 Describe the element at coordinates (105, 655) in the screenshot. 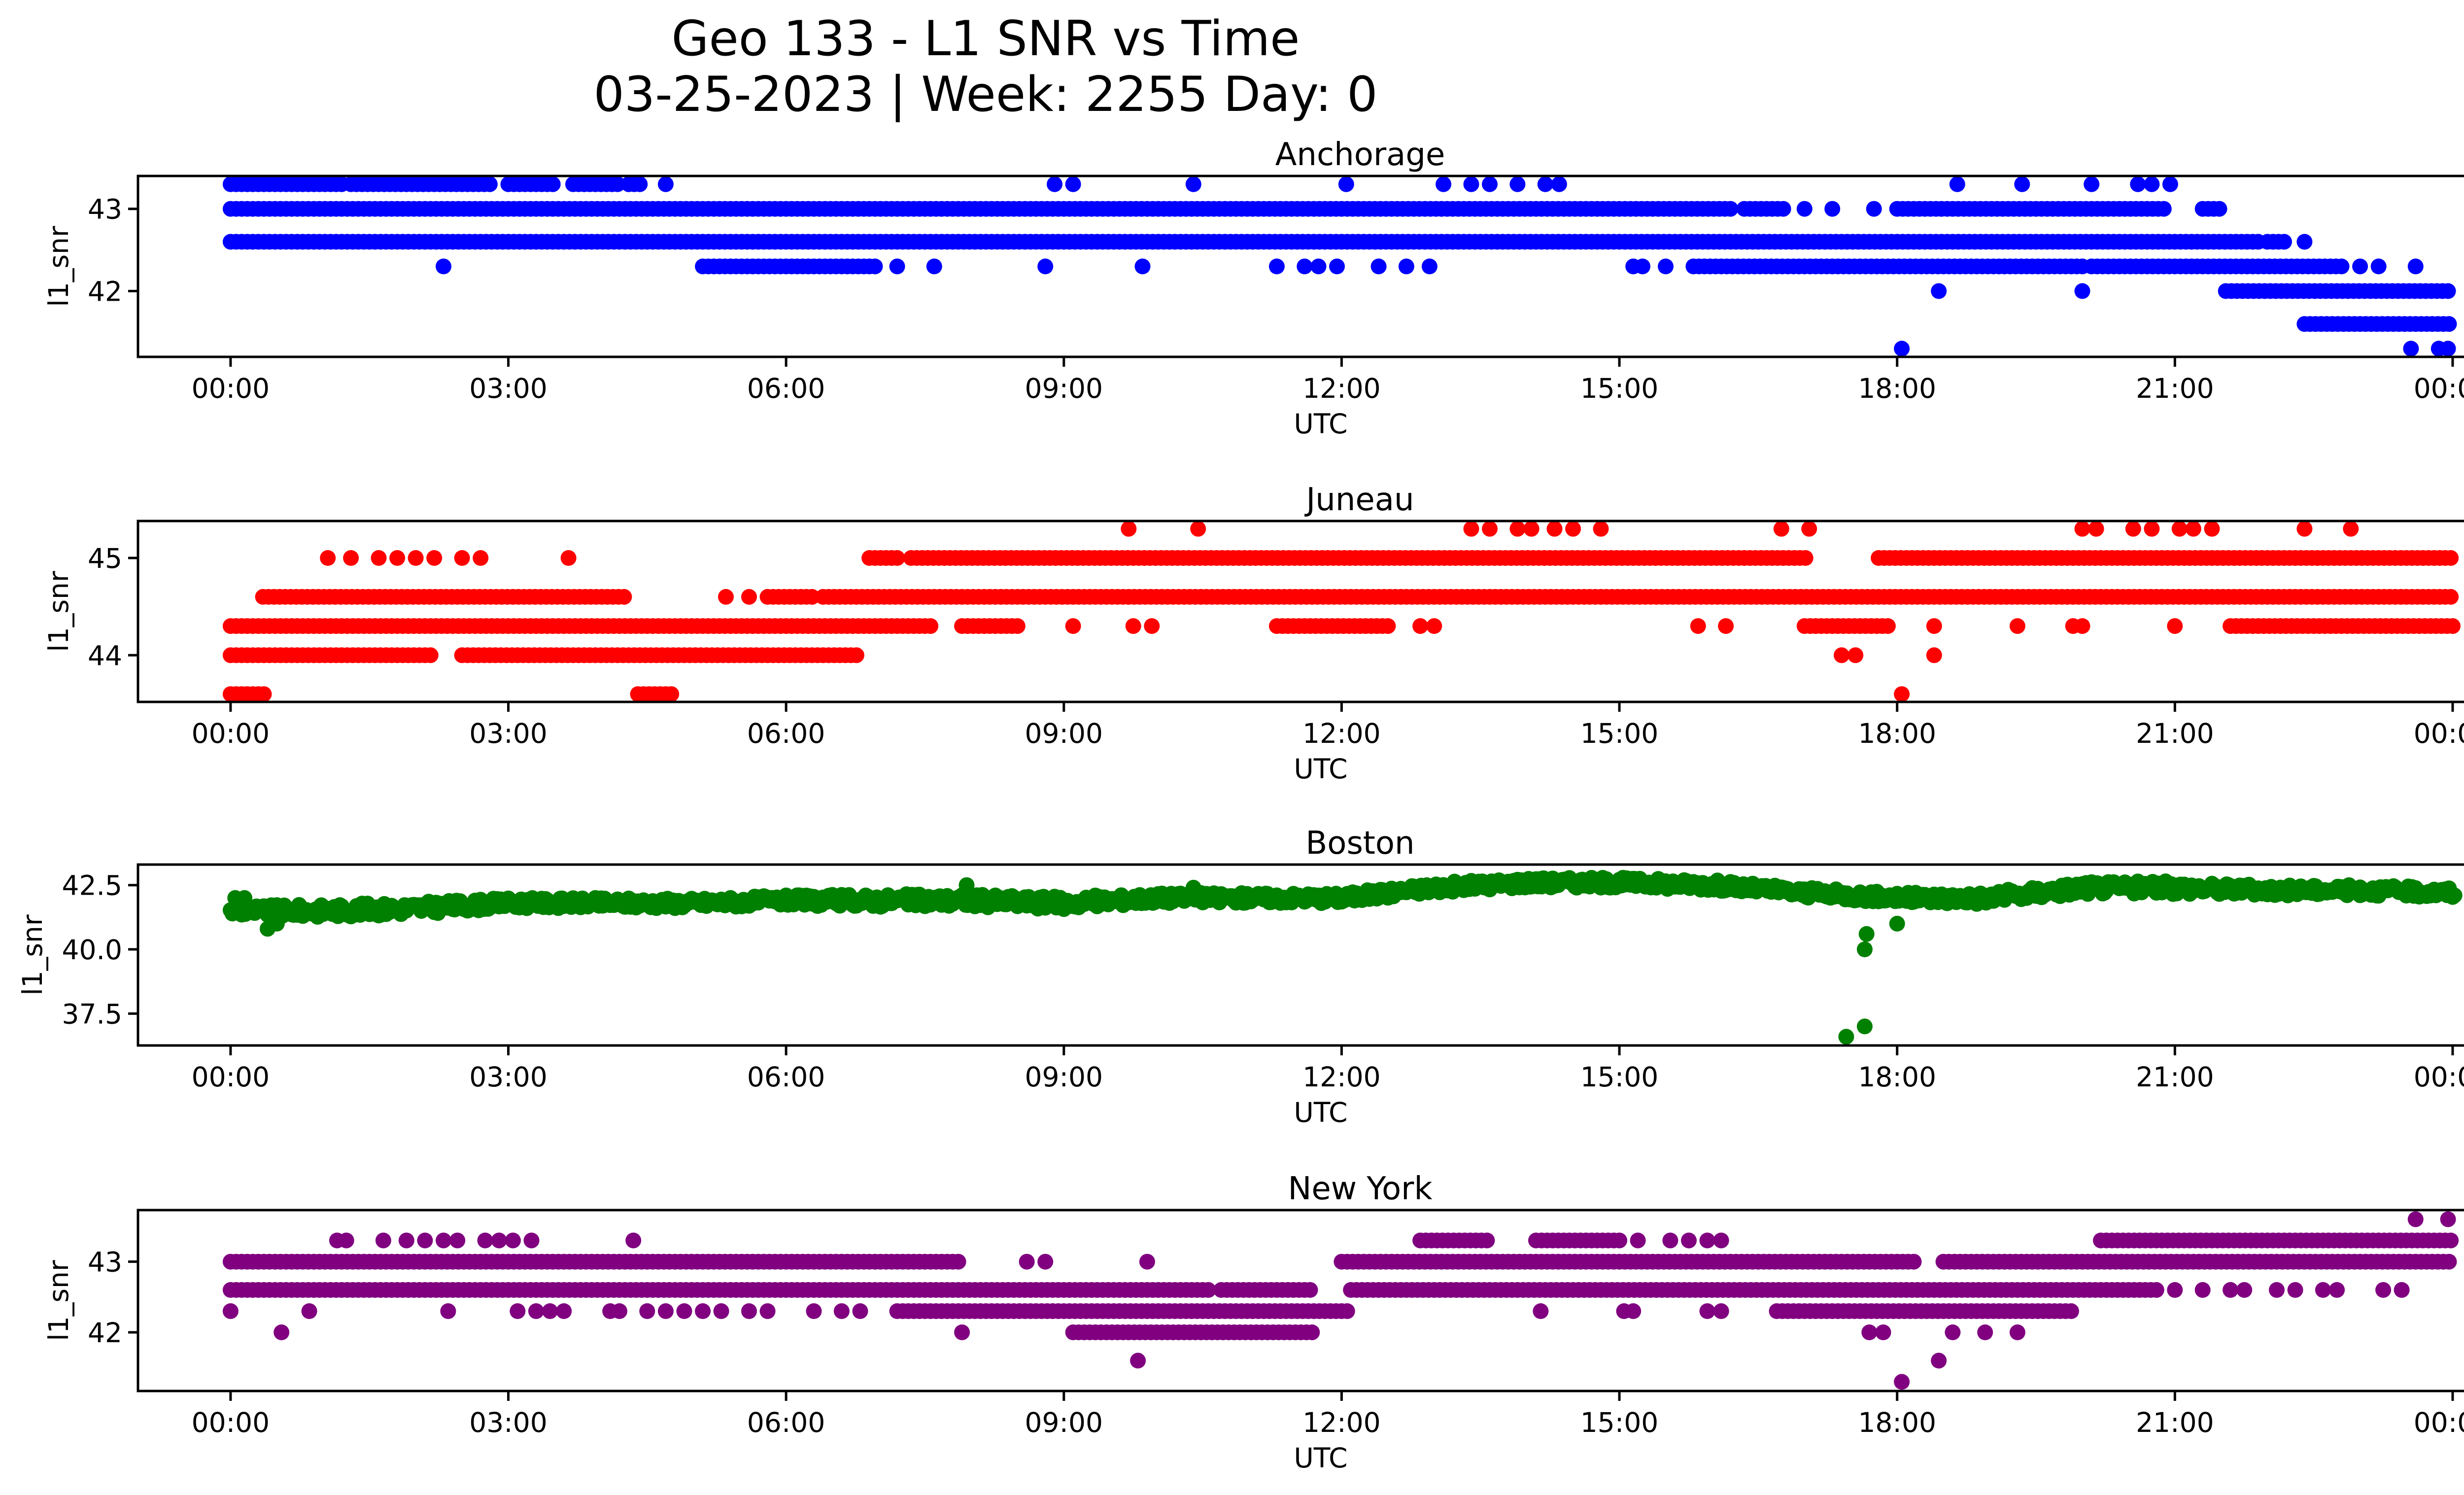

I see `y-tick-label: 44` at that location.